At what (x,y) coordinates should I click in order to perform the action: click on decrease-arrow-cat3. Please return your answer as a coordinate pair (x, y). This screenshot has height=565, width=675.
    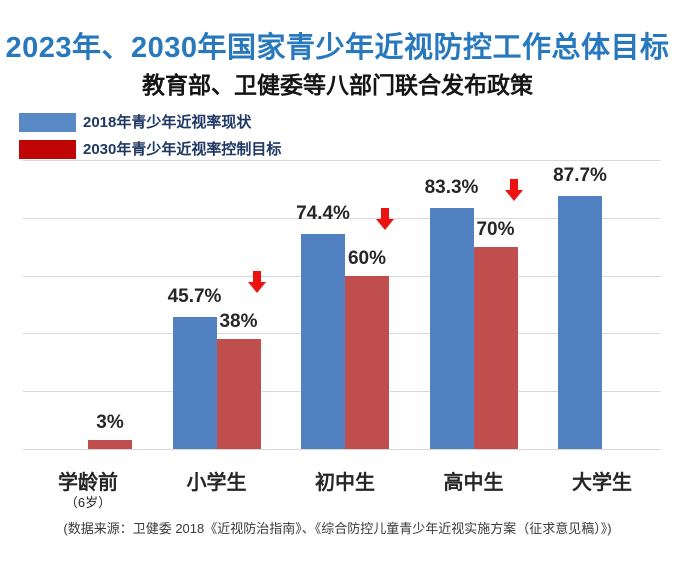
    Looking at the image, I should click on (385, 218).